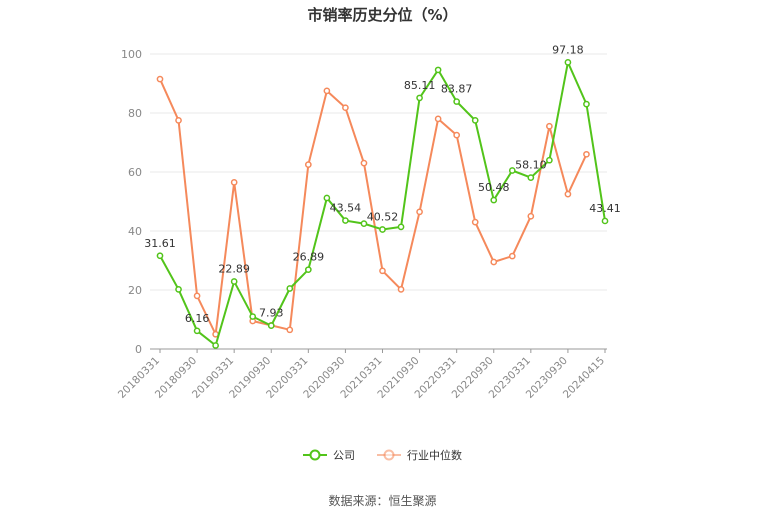  What do you see at coordinates (344, 455) in the screenshot?
I see `legend-label: 公司` at bounding box center [344, 455].